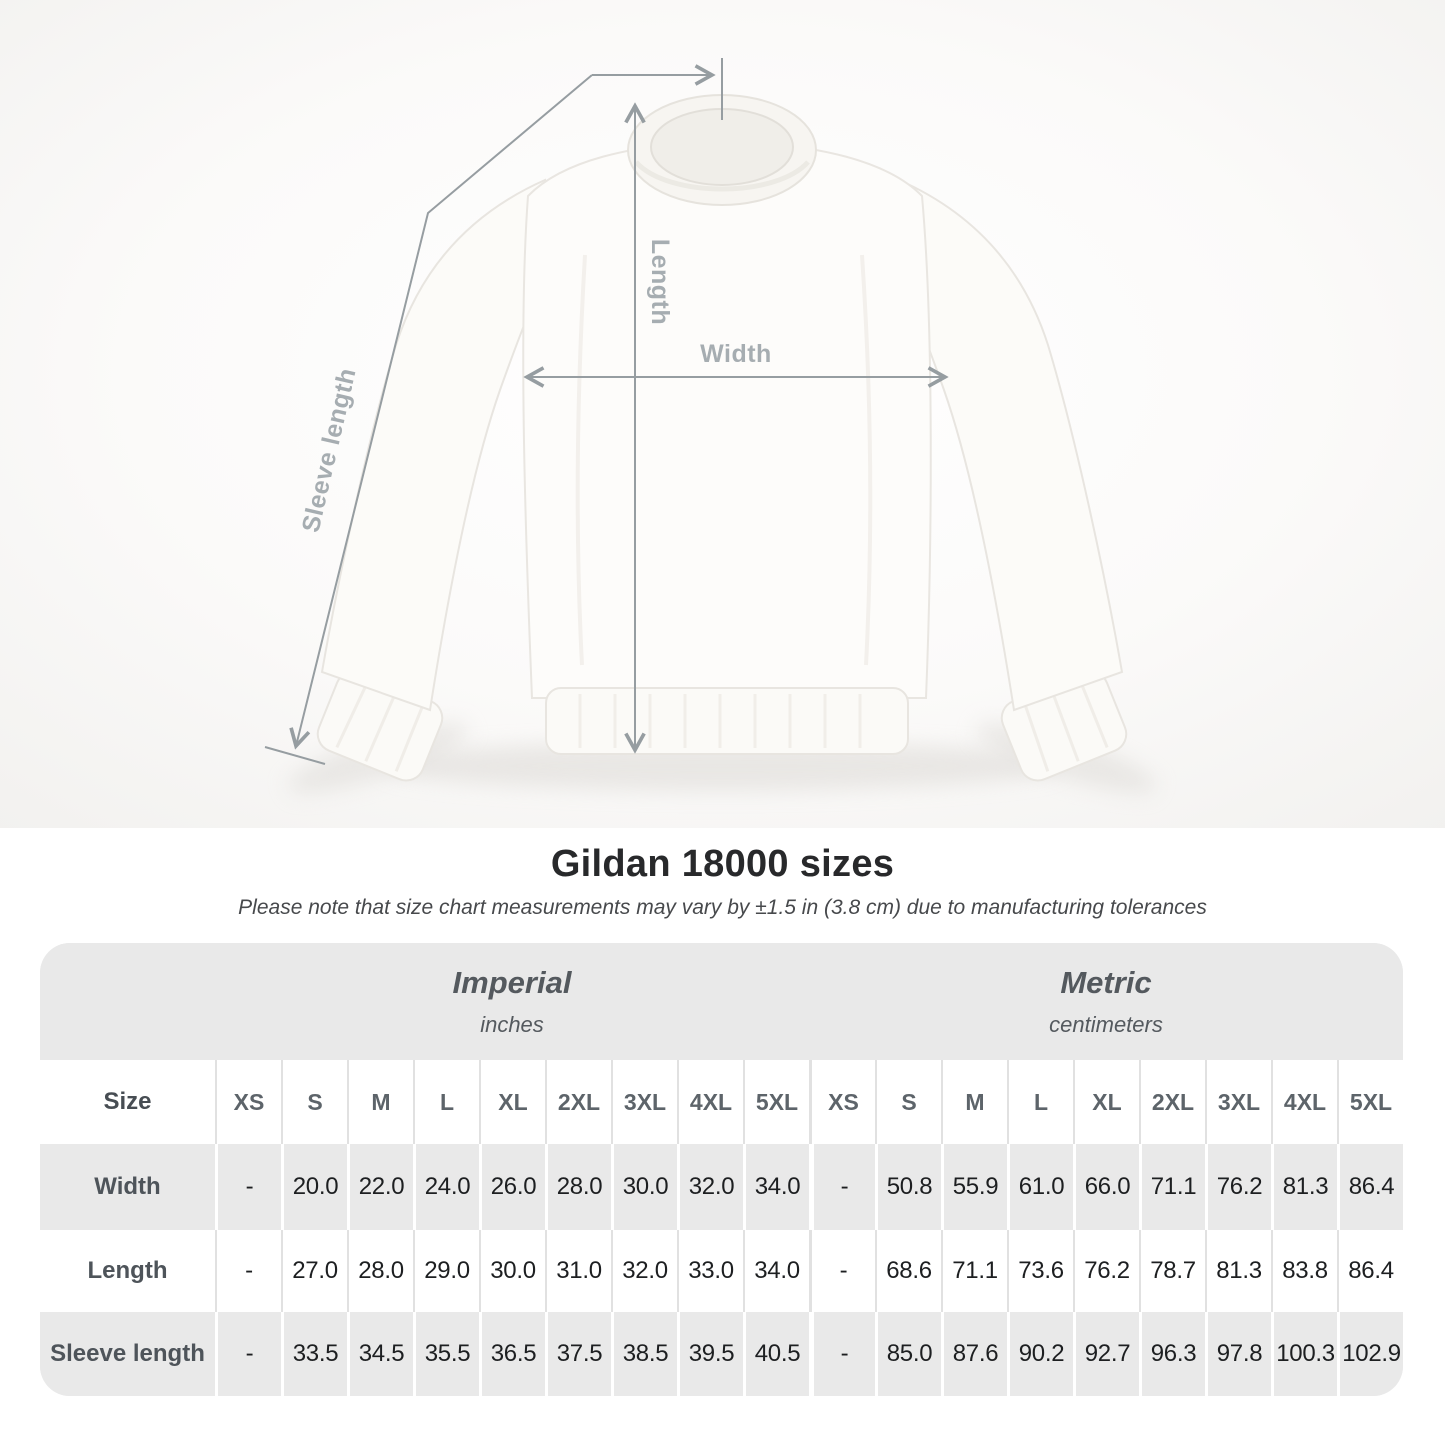  Describe the element at coordinates (446, 1271) in the screenshot. I see `table-cell: 29.0` at that location.